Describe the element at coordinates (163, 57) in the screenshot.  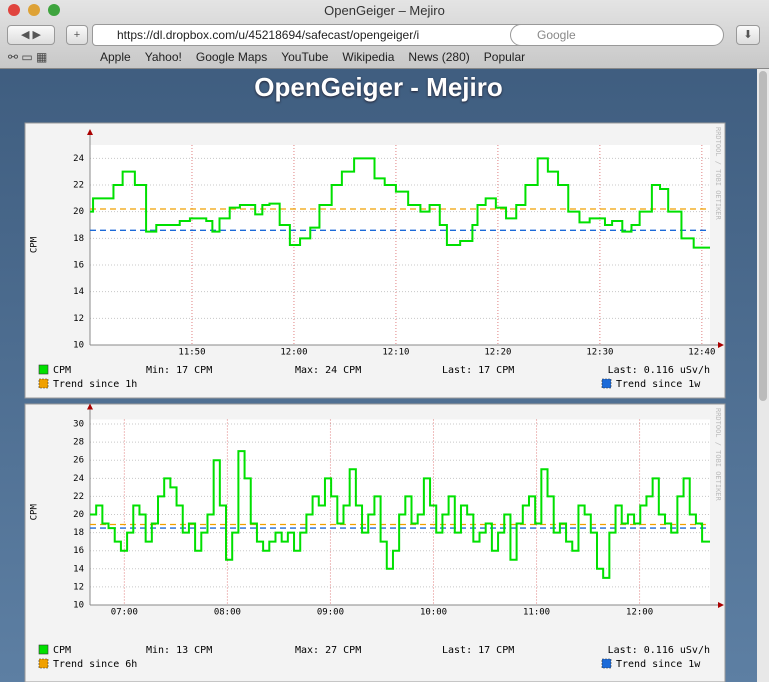
I see `bookmark: Yahoo!` at that location.